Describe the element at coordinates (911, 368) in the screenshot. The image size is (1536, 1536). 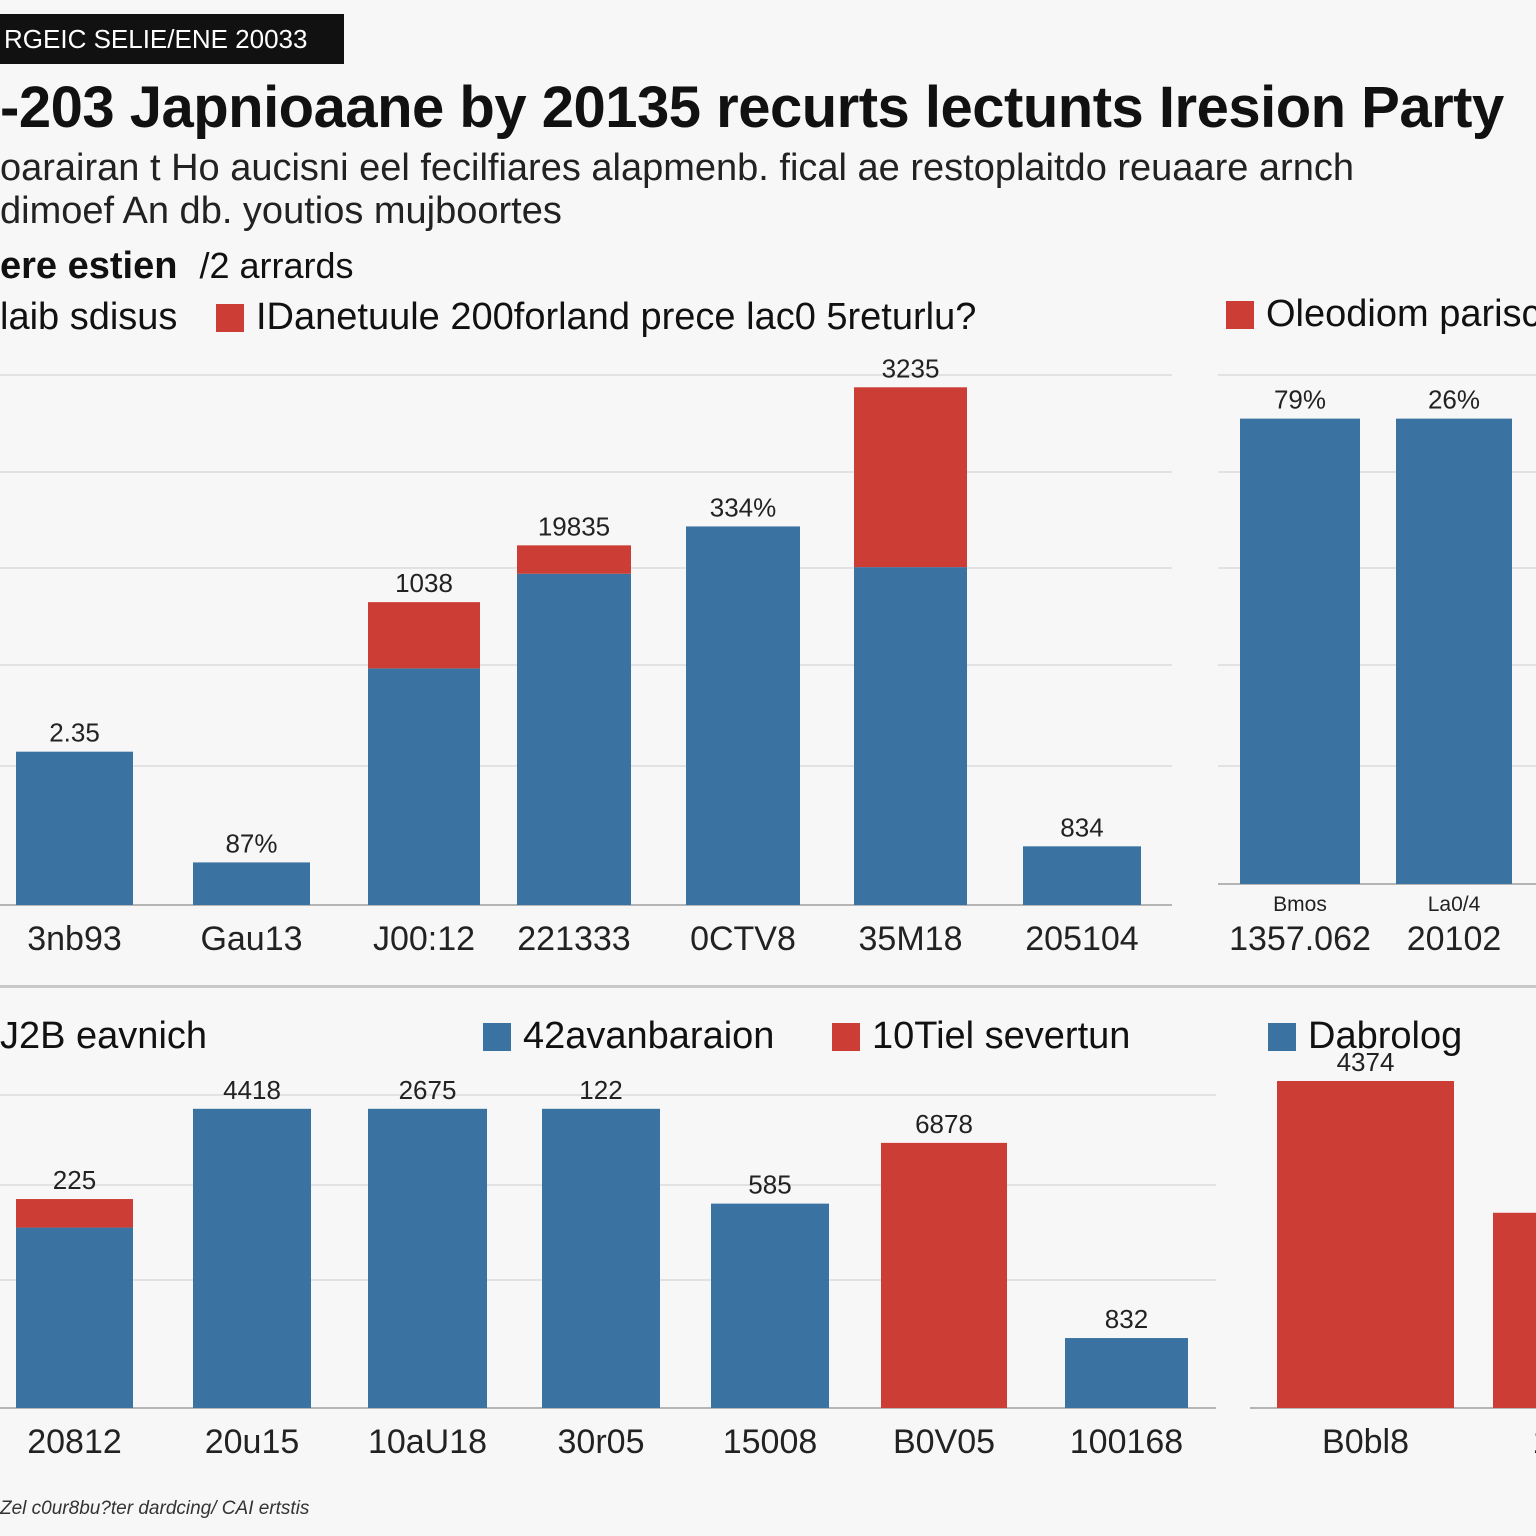
I see `data-label: 3235` at that location.